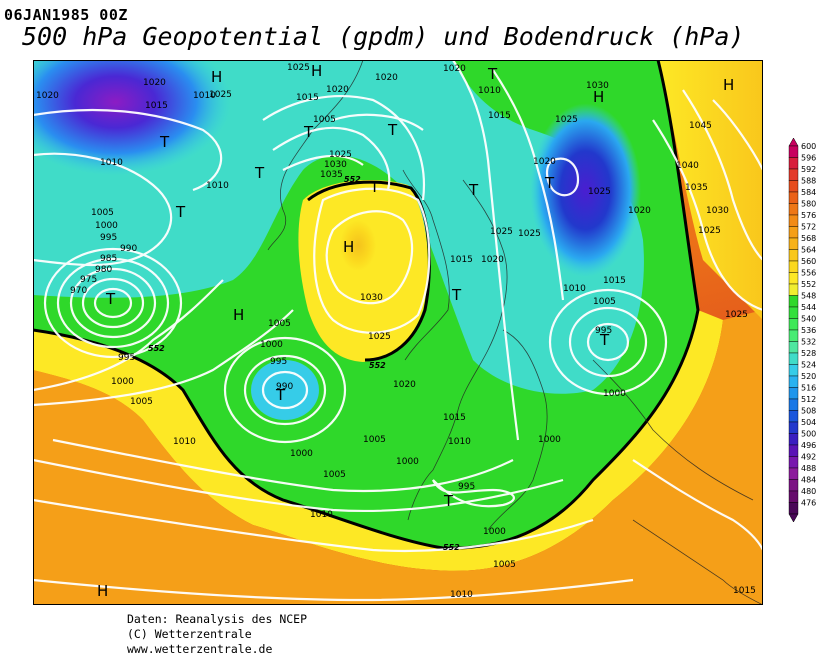 Image resolution: width=823 pixels, height=657 pixels. Describe the element at coordinates (466, 487) in the screenshot. I see `isobar-label: 995` at that location.